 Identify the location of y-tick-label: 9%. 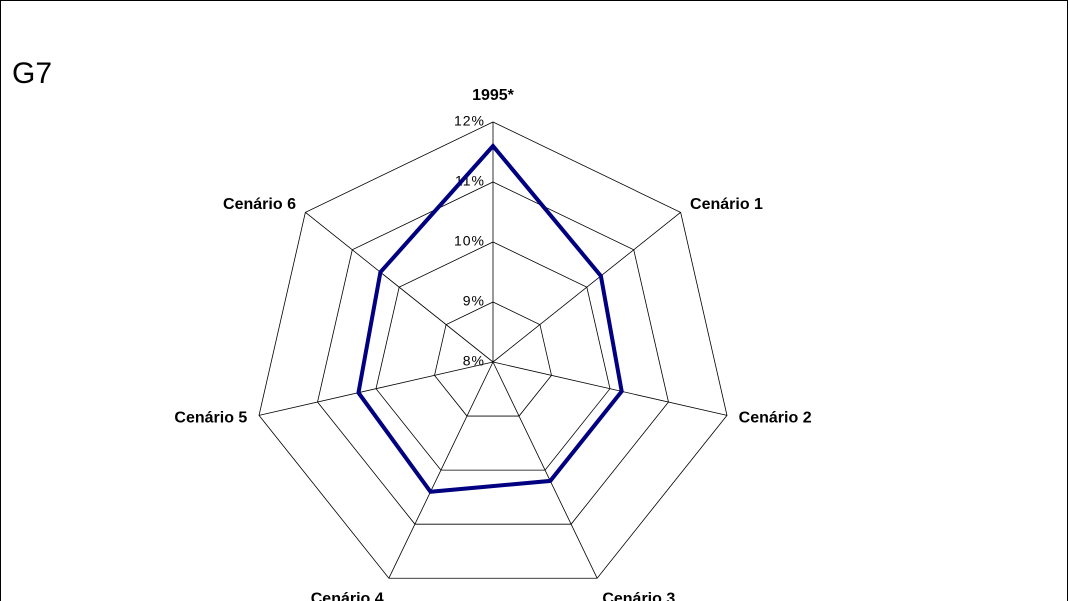
(474, 301).